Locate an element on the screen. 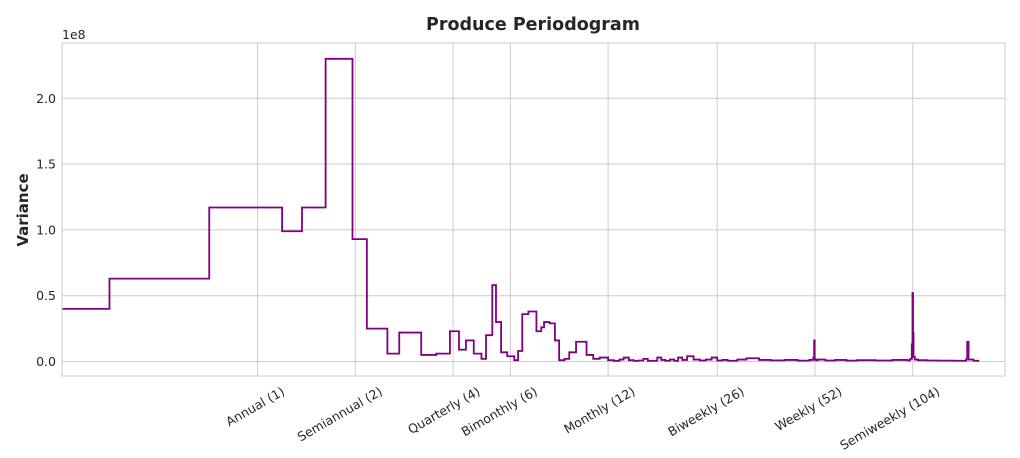 This screenshot has height=458, width=1020. y-tick-labels: 0.0 0.5 1.0 1.5 2.0 is located at coordinates (46, 230).